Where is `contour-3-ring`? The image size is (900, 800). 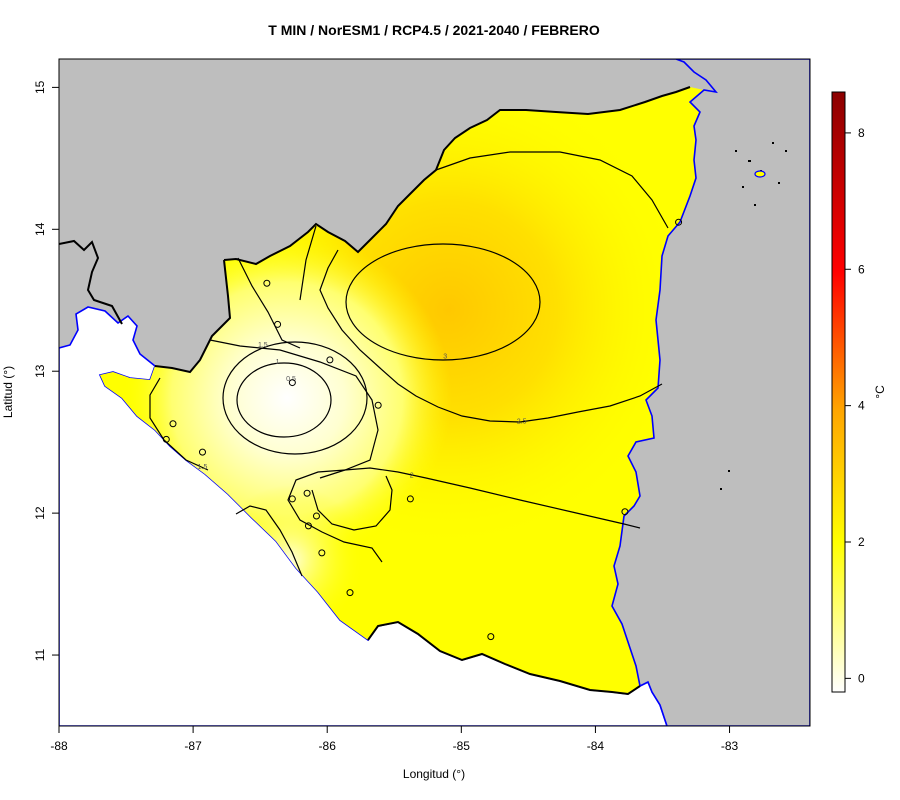
contour-3-ring is located at coordinates (443, 302).